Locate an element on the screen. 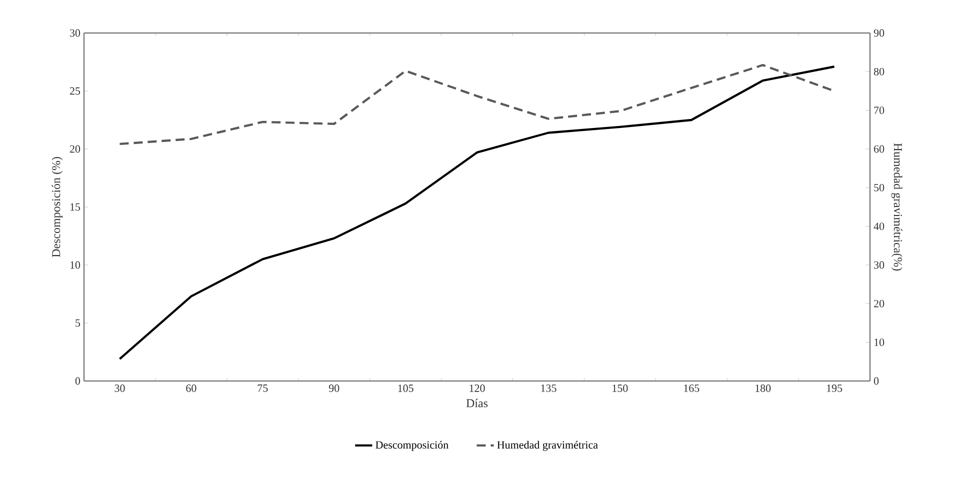 This screenshot has width=959, height=502. x-tick-label: 195 is located at coordinates (834, 388).